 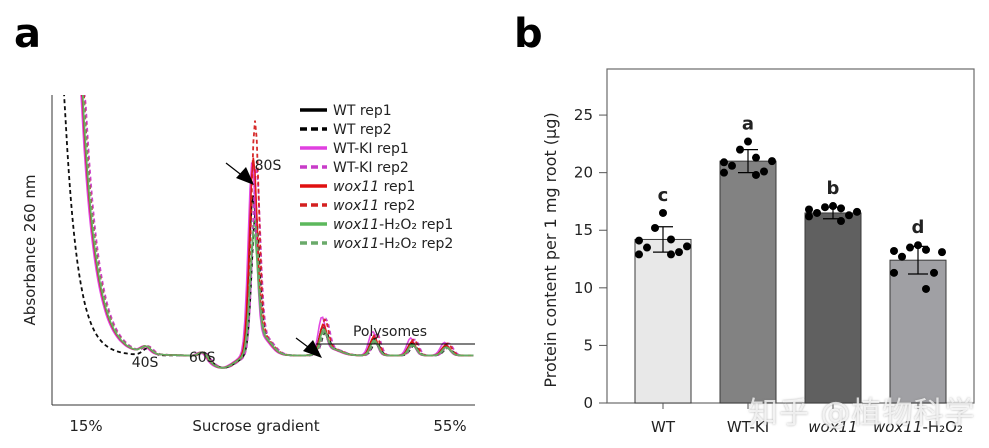 I want to click on legend-label-1: WT rep1, so click(x=362, y=111).